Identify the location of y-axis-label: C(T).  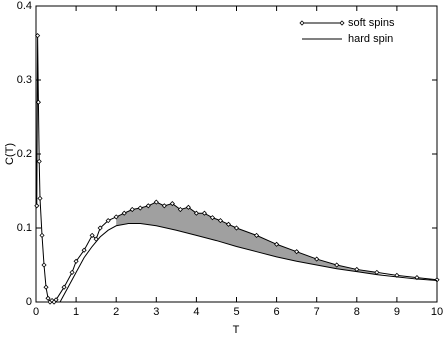
(10, 154).